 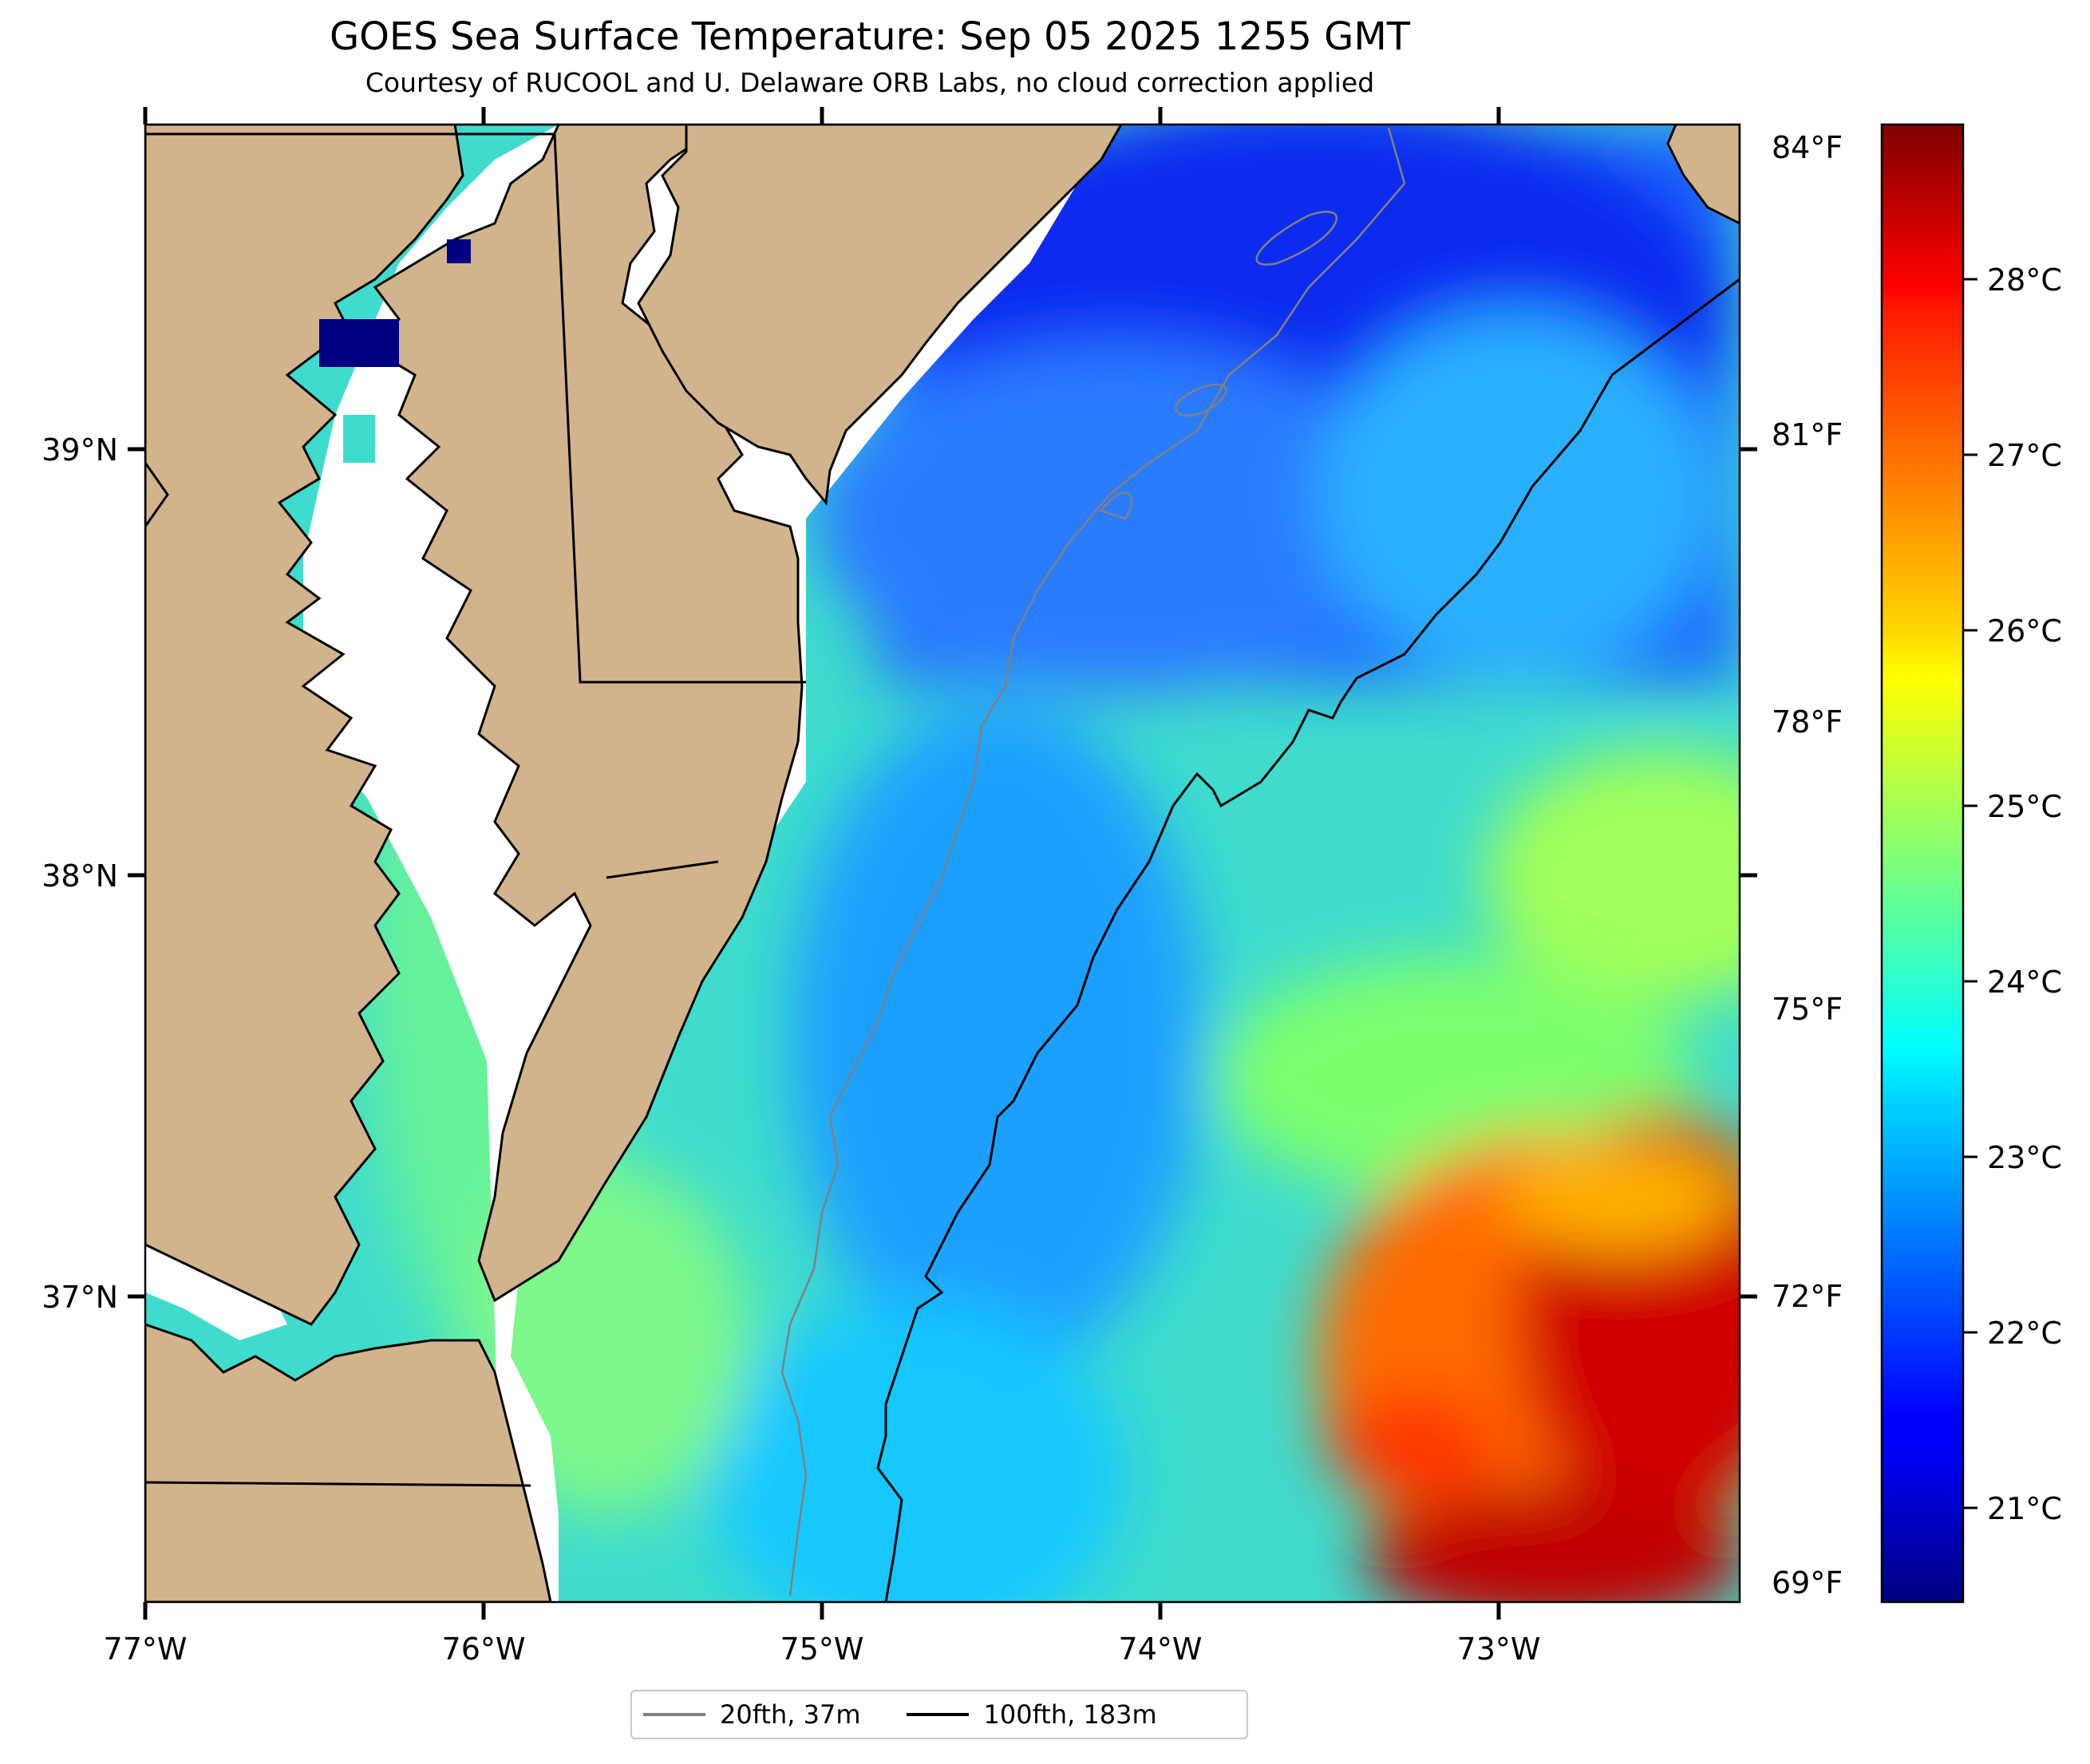 I want to click on celsius-tick-label: 23°C, so click(x=2024, y=1157).